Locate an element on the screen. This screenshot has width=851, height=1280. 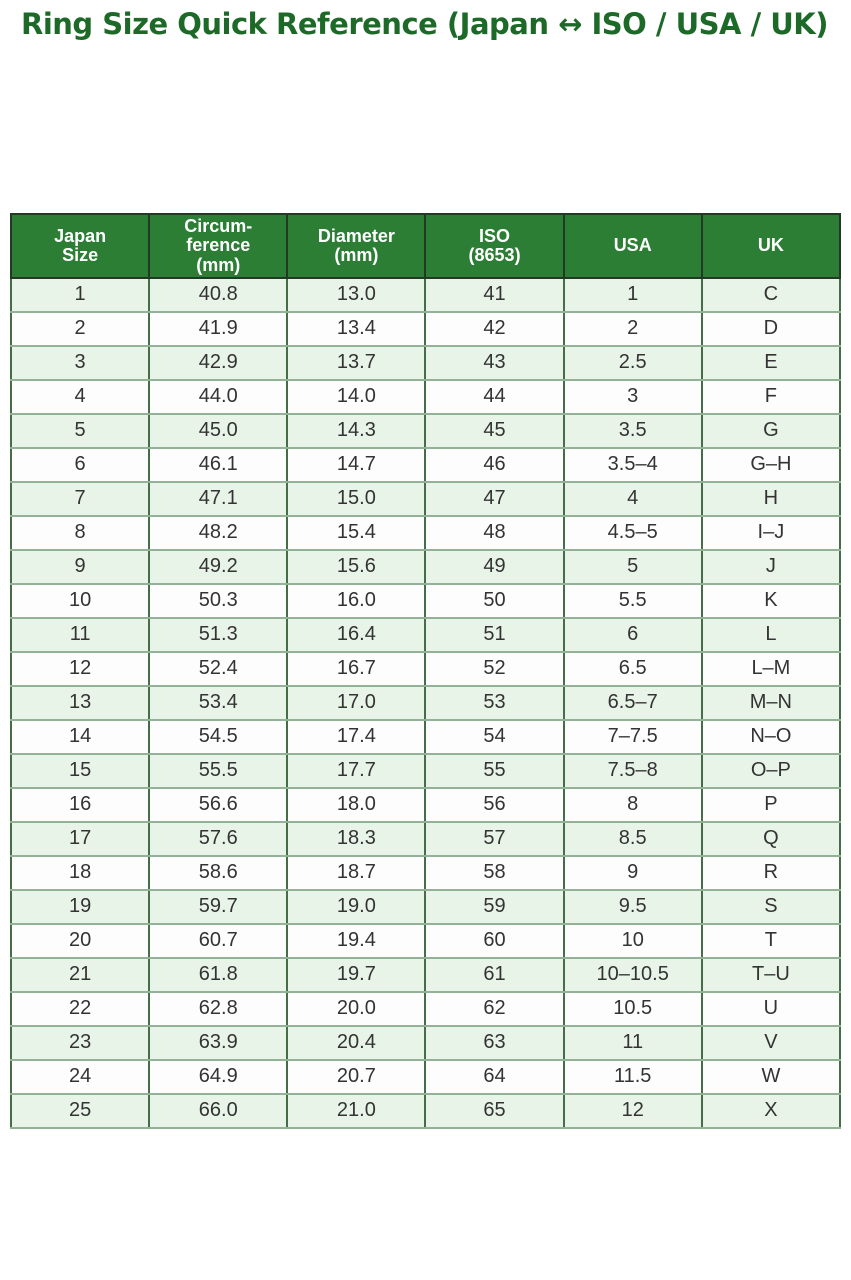
table-row: 8 48.2 15.4 48 4.5–5 I–J is located at coordinates (425, 532).